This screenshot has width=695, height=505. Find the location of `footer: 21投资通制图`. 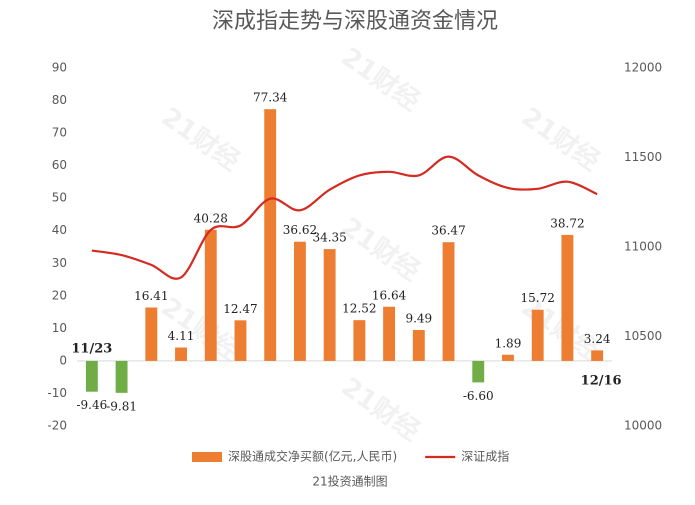

footer: 21投资通制图 is located at coordinates (349, 481).